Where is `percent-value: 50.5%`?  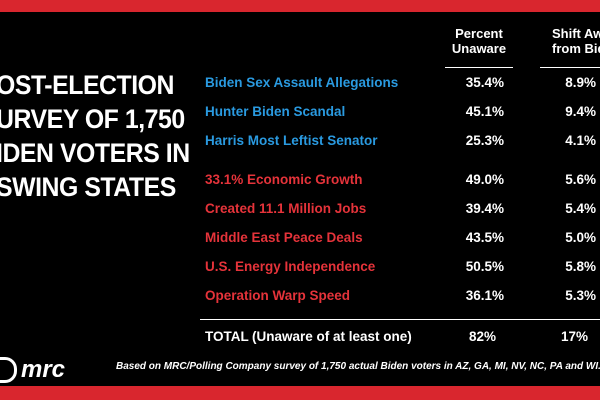 percent-value: 50.5% is located at coordinates (484, 266).